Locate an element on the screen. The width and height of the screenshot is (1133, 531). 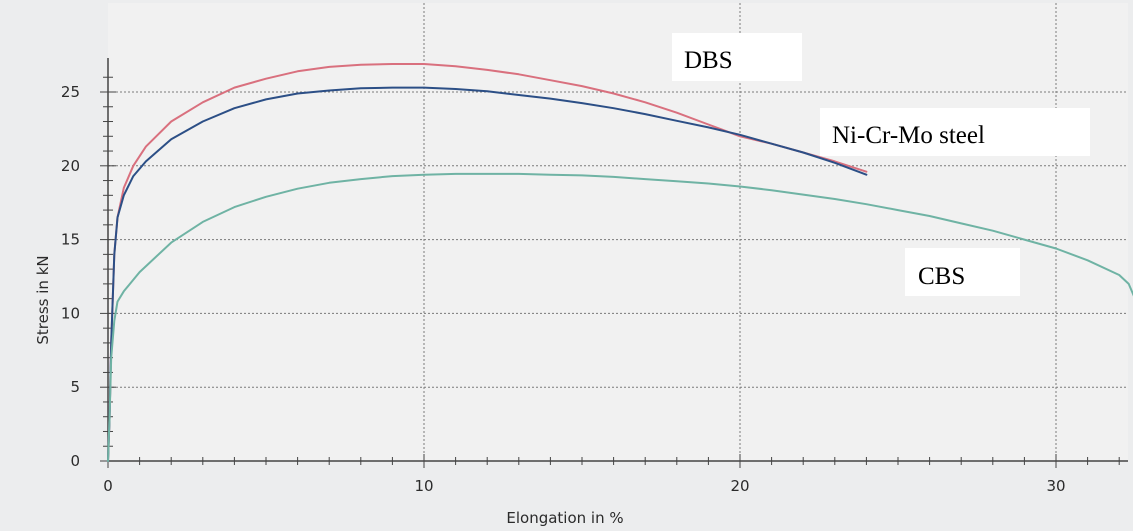
annotation-ni-cr-mo: Ni-Cr-Mo steel is located at coordinates (955, 132).